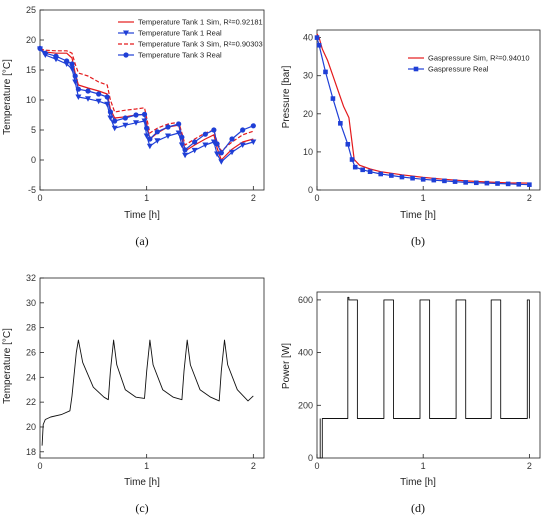  What do you see at coordinates (180, 33) in the screenshot?
I see `panel-a-legend-label: Temperature Tank 1 Real` at bounding box center [180, 33].